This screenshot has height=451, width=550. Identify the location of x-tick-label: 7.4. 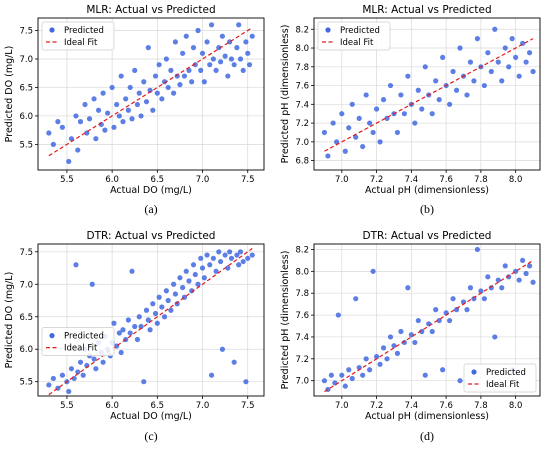
(412, 180).